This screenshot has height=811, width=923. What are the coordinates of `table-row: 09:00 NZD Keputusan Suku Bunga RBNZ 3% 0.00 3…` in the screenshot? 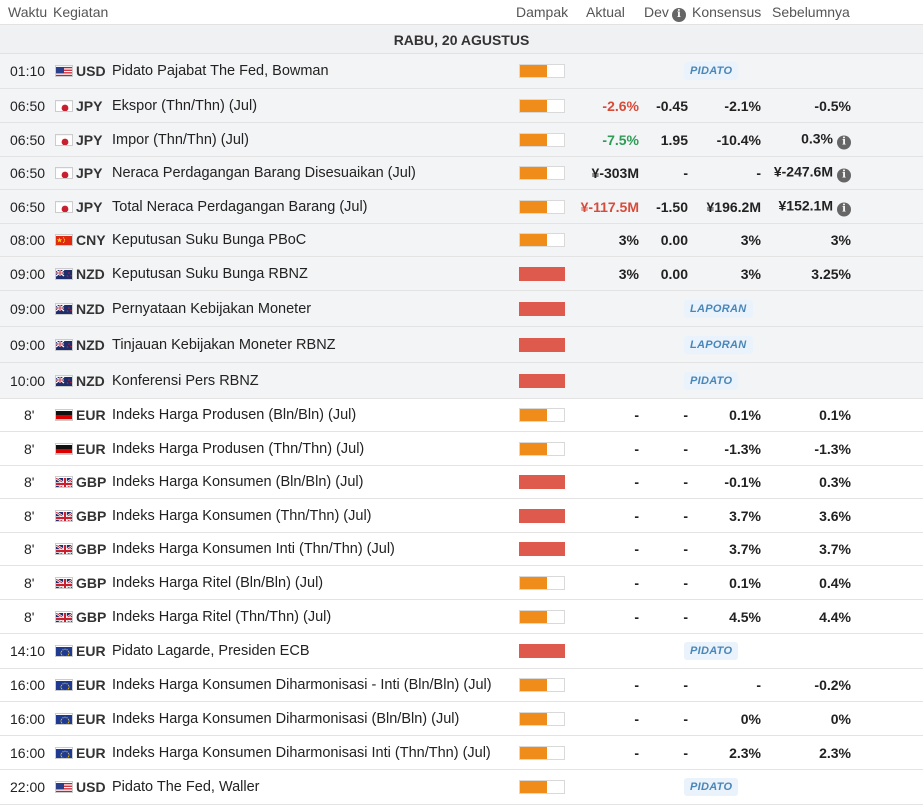 It's located at (461, 274).